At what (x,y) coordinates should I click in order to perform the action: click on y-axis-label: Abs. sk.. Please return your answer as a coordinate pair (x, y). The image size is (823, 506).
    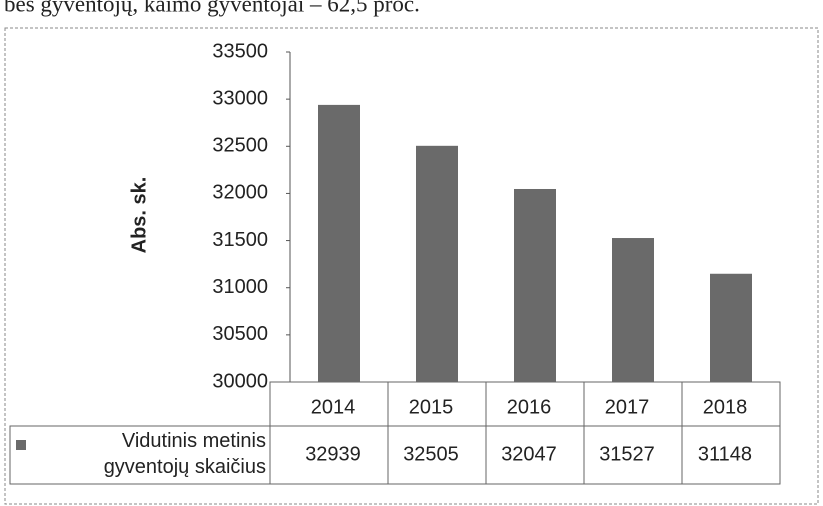
    Looking at the image, I should click on (139, 215).